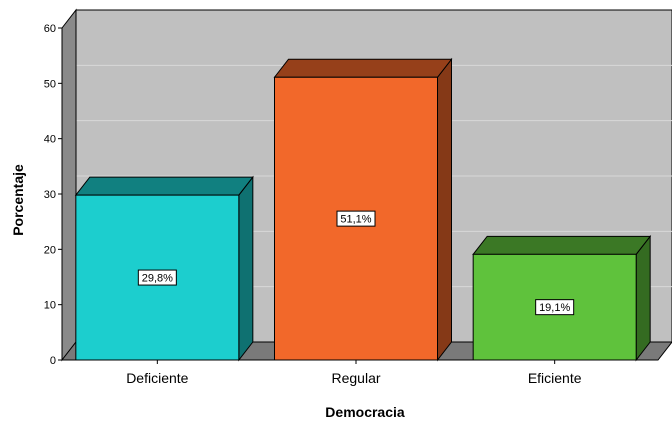  I want to click on y-tick-label: 60, so click(50, 29).